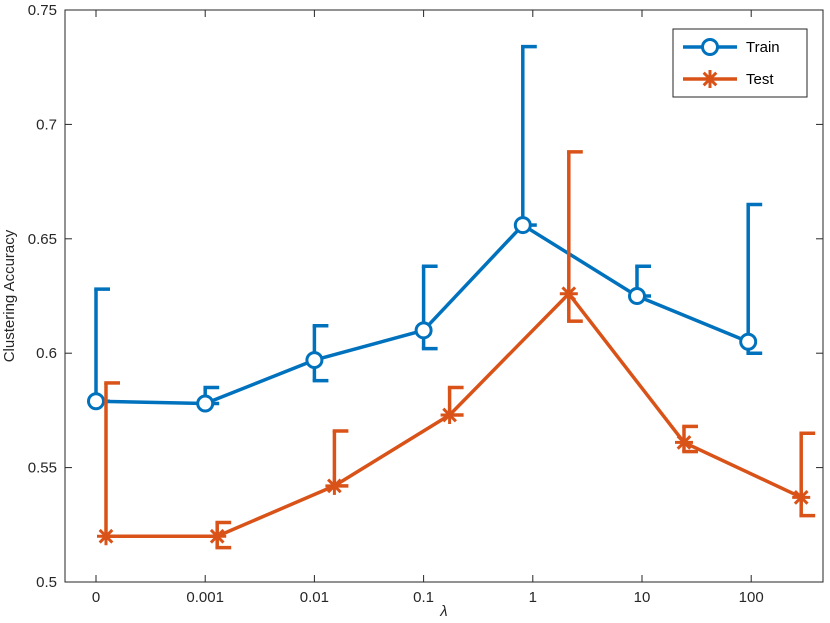  Describe the element at coordinates (763, 47) in the screenshot. I see `legend-label: Train` at that location.